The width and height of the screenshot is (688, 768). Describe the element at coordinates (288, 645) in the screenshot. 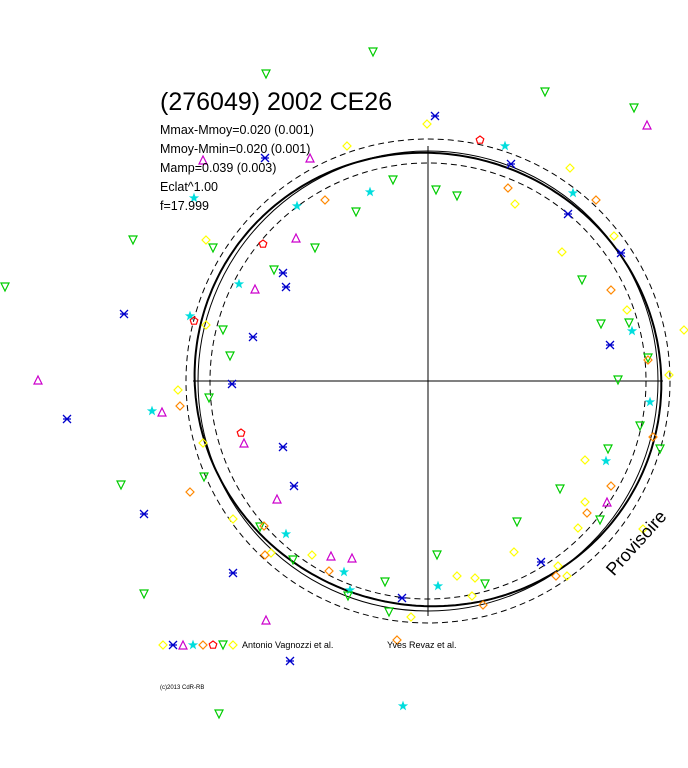

I see `legend-label-observer1: Antonio Vagnozzi et al.` at that location.